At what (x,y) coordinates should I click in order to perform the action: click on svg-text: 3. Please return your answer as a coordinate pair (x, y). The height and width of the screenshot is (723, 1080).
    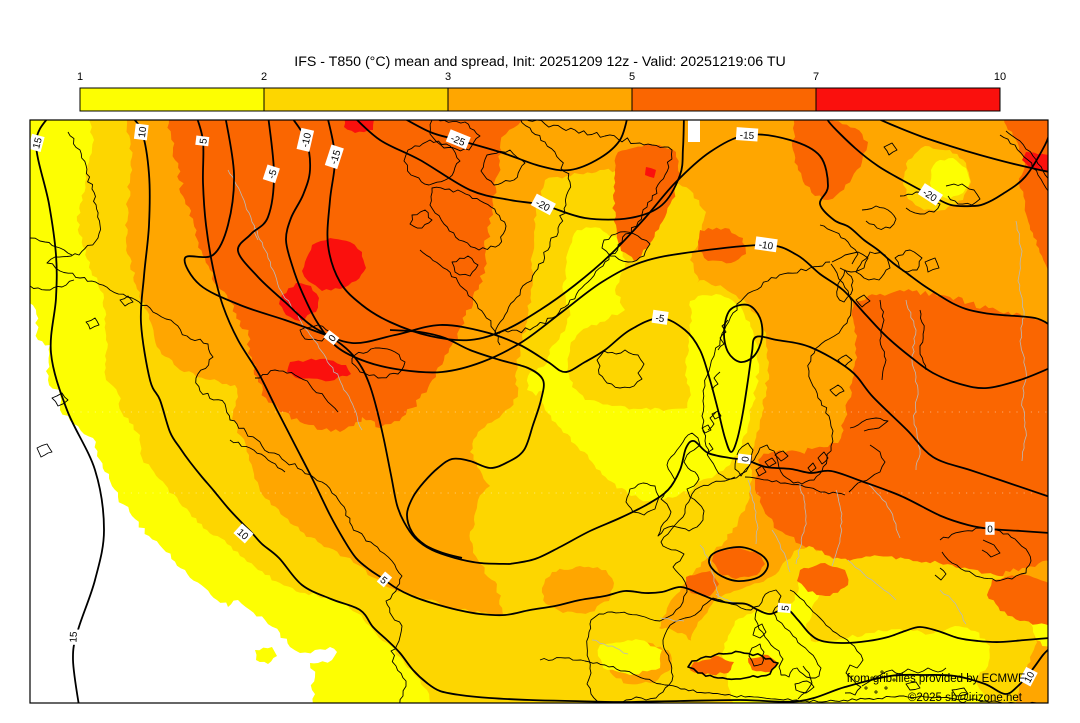
    Looking at the image, I should click on (448, 77).